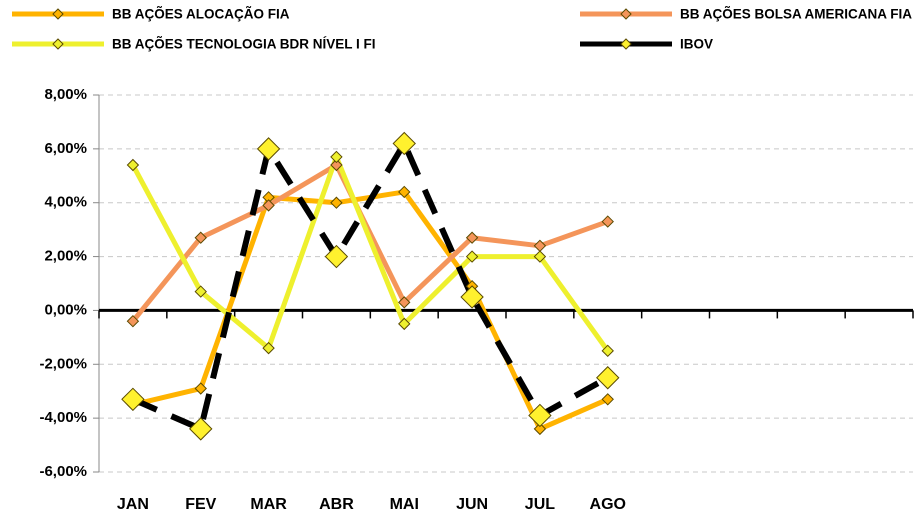 Image resolution: width=915 pixels, height=517 pixels. Describe the element at coordinates (65, 148) in the screenshot. I see `y-tick-label: 6,00%` at that location.